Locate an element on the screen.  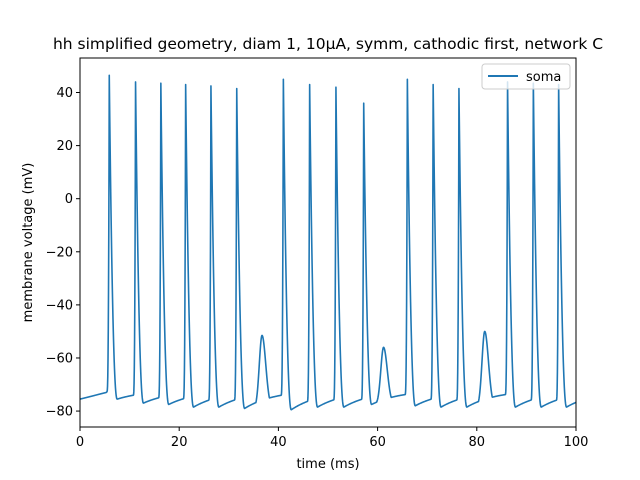
x-axis-ticks: 0 20 40 60 80 100 is located at coordinates (332, 438).